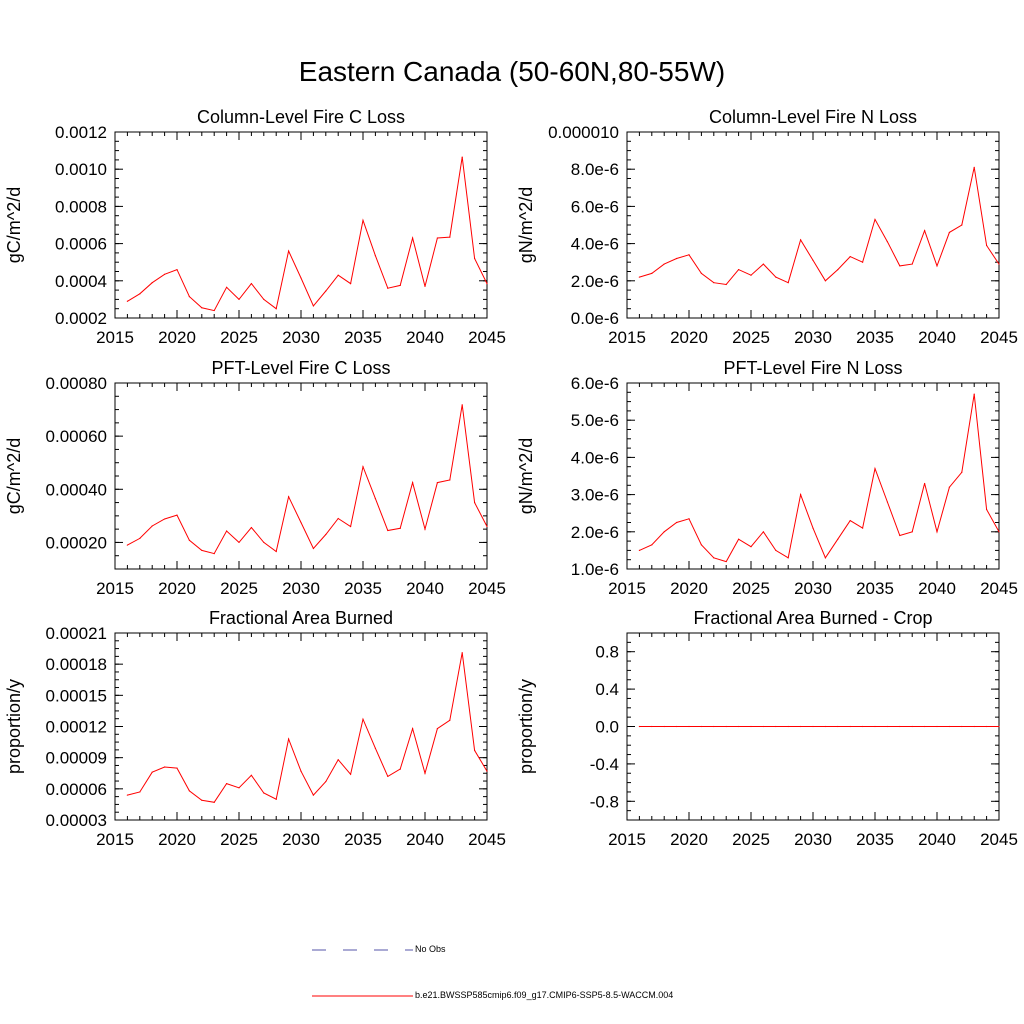 This screenshot has height=1024, width=1024. What do you see at coordinates (689, 337) in the screenshot?
I see `x-tick-label: 2020` at bounding box center [689, 337].